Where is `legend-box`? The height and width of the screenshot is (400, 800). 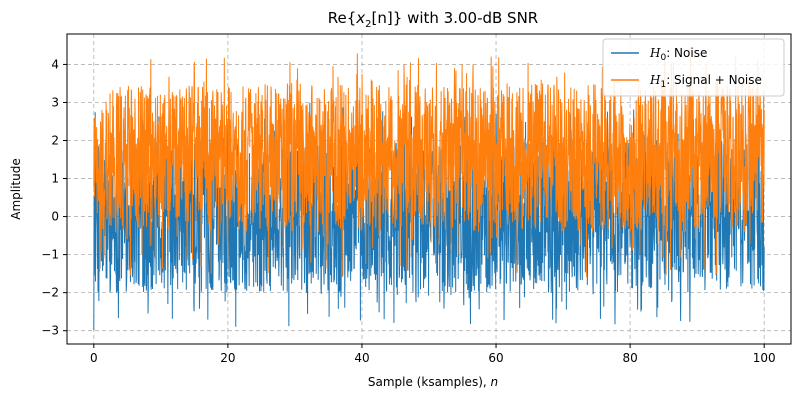 legend-box is located at coordinates (693, 67).